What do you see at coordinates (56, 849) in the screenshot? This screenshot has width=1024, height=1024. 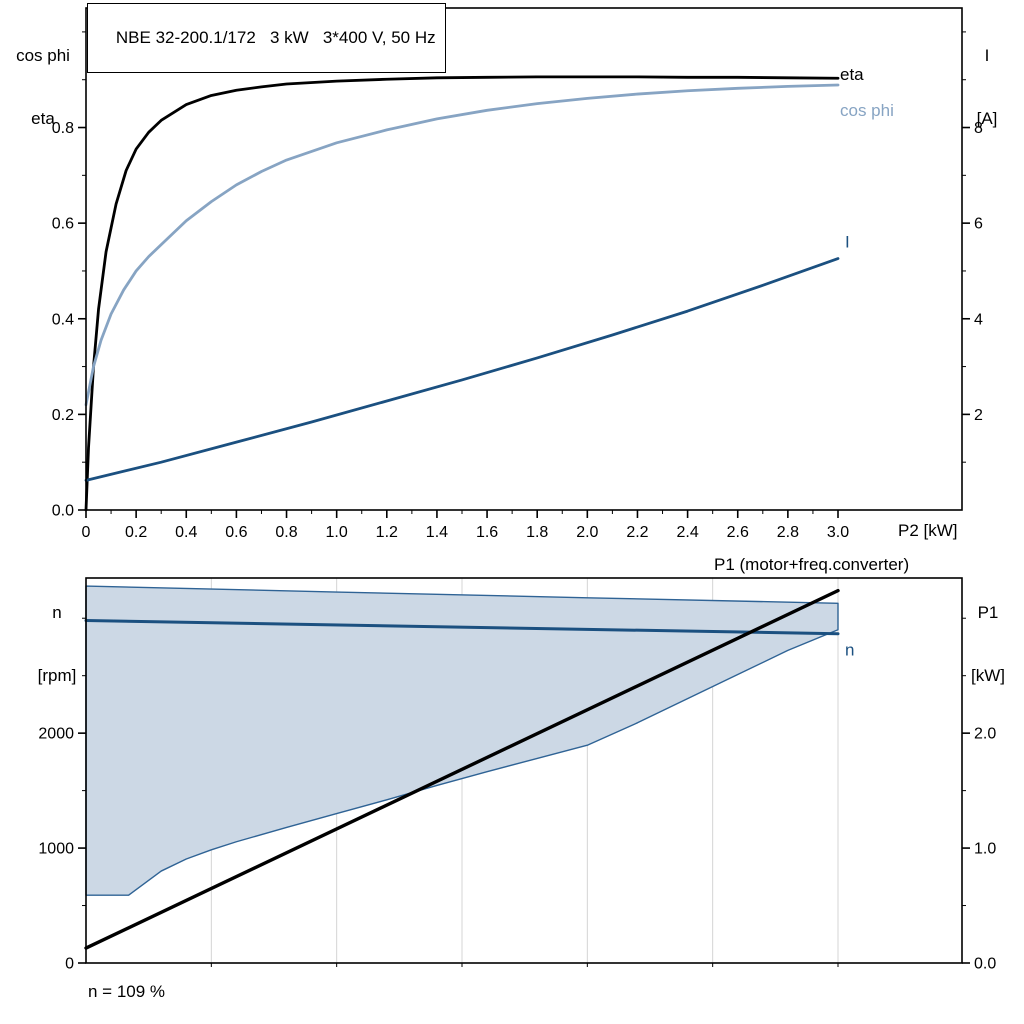 I see `left-axis-tick-label: 1000` at bounding box center [56, 849].